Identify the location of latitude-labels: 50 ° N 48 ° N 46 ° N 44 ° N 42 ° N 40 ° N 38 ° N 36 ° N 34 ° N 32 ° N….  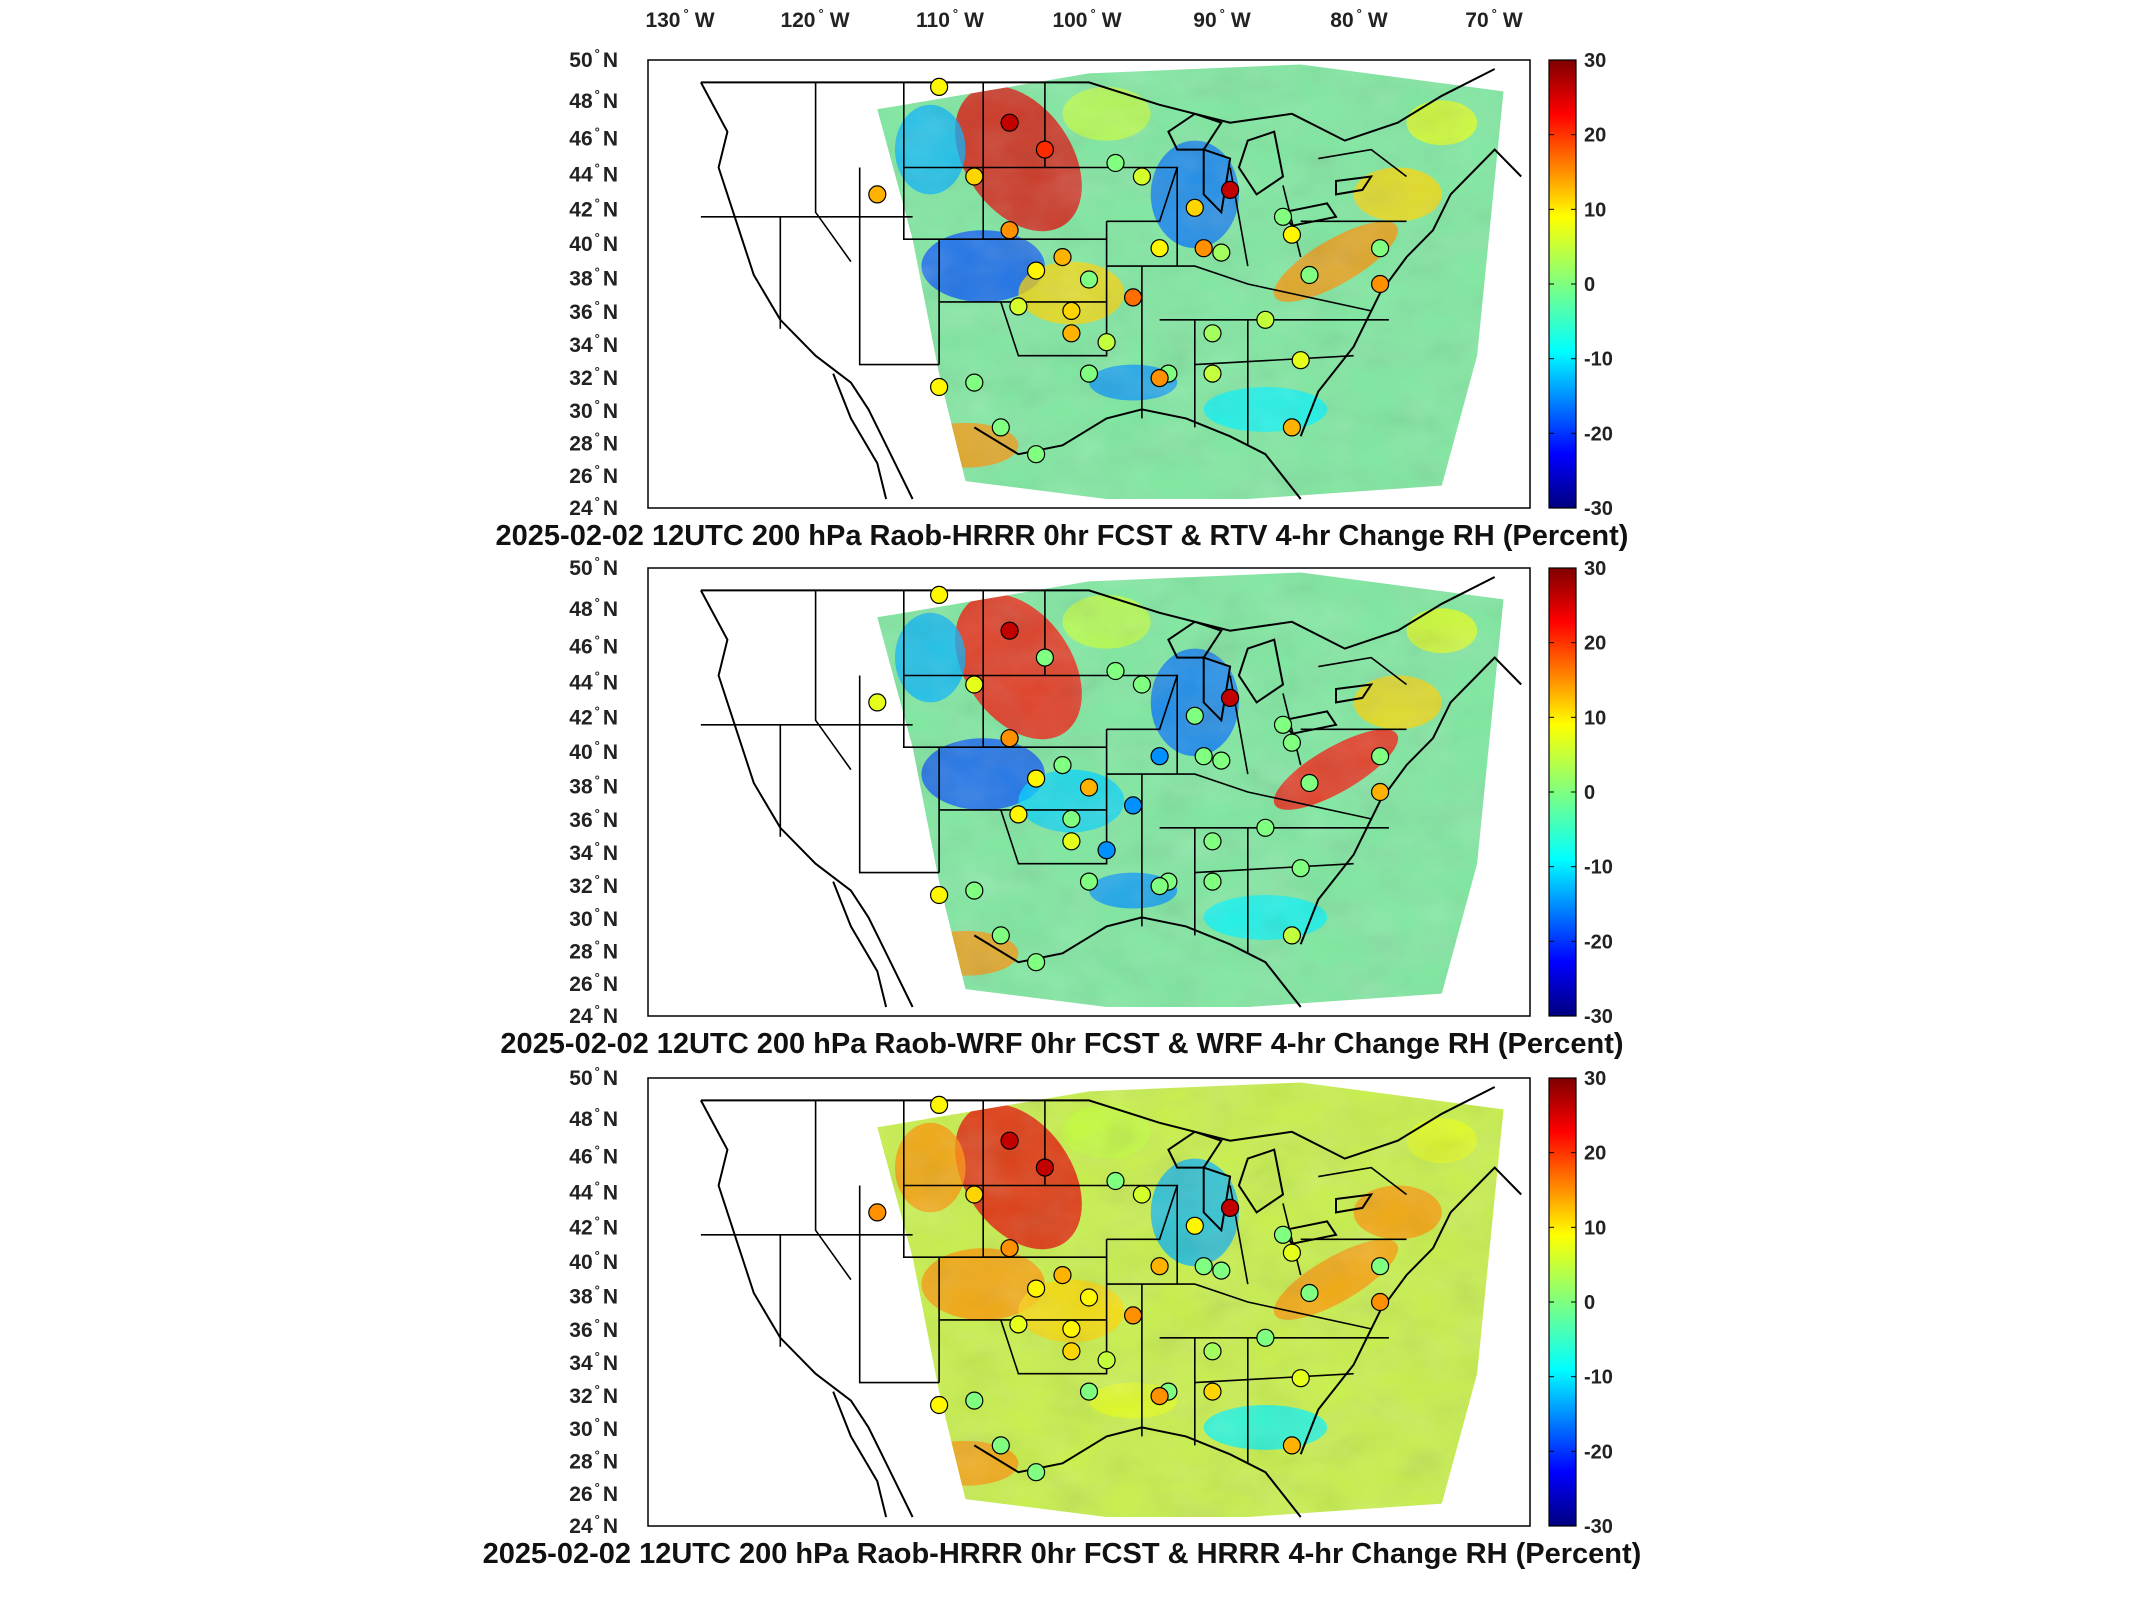
(593, 1301).